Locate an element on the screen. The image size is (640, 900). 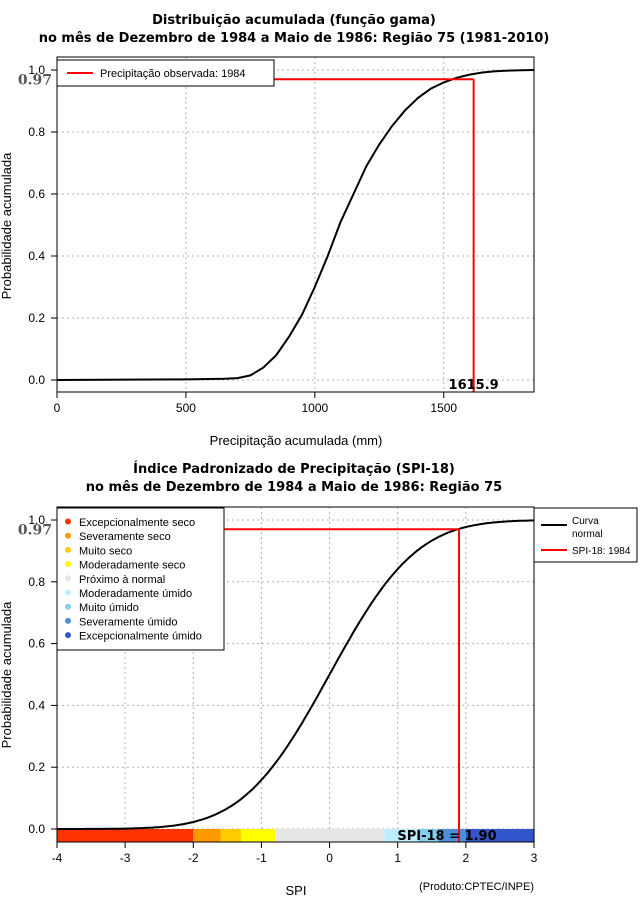
c2-y-tick-label: 0.4 is located at coordinates (36, 705).